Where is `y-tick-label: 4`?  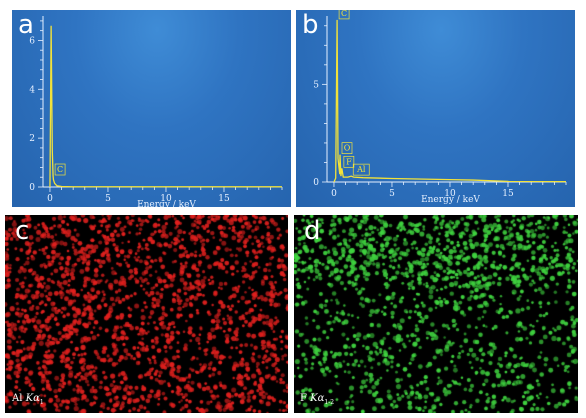 y-tick-label: 4 is located at coordinates (32, 90).